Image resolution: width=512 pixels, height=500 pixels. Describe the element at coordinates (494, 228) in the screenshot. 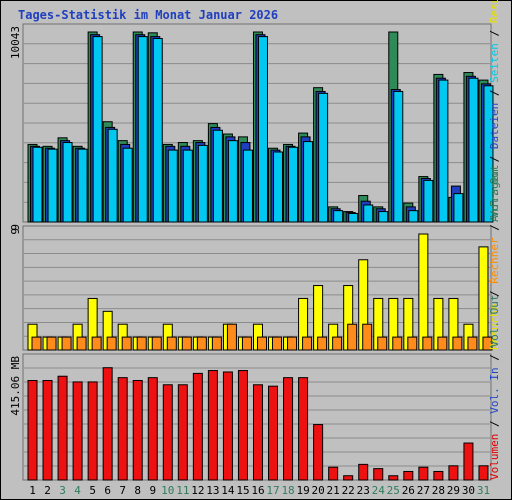

I see `legend-part-visits-3: /` at that location.